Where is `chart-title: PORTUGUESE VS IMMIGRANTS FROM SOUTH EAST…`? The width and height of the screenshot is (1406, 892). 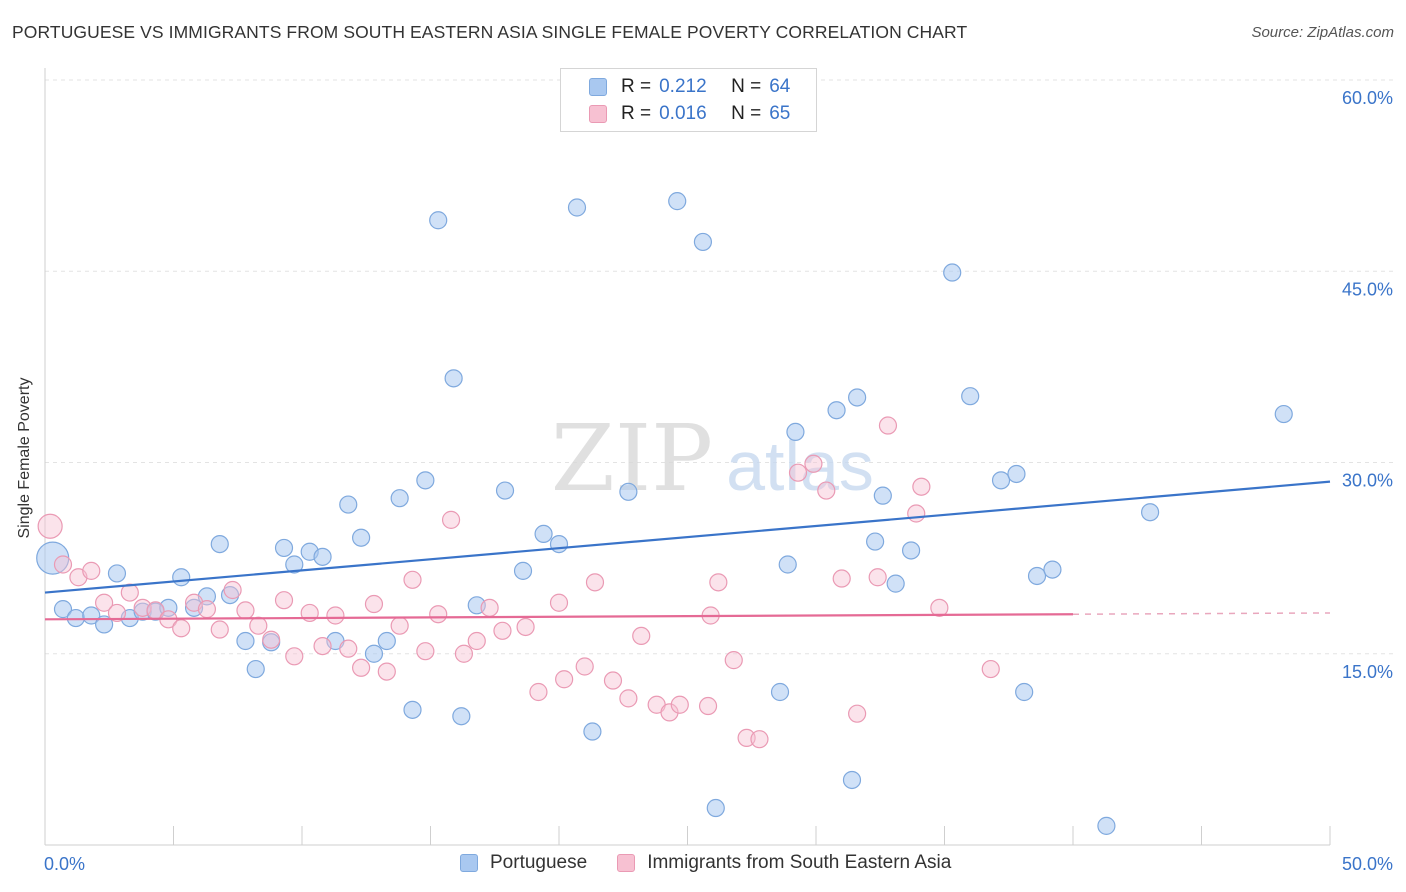 chart-title: PORTUGUESE VS IMMIGRANTS FROM SOUTH EAST… is located at coordinates (490, 32).